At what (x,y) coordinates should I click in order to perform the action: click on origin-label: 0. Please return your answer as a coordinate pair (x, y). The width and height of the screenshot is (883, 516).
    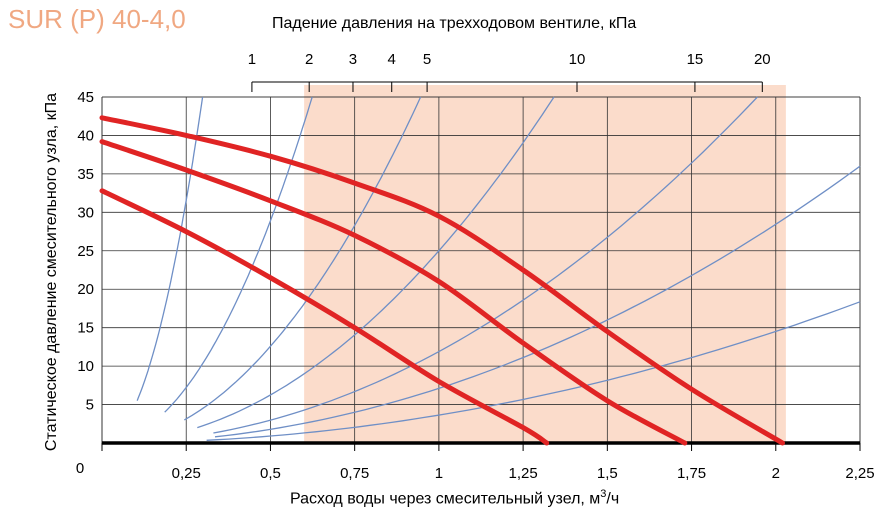
    Looking at the image, I should click on (80, 468).